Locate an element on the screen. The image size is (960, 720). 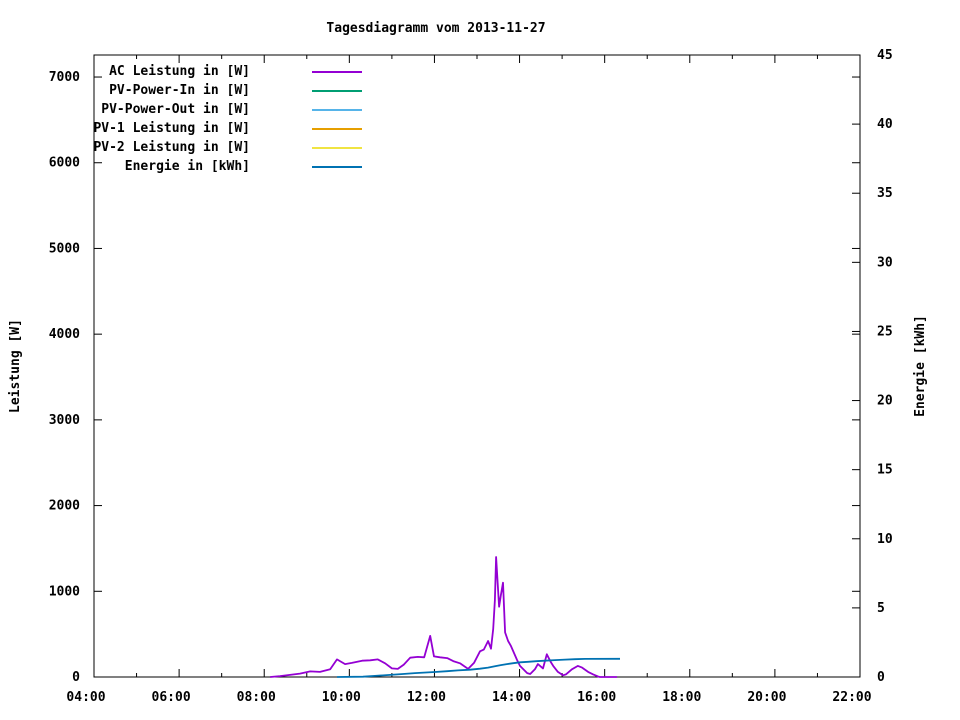
y-right-tick-label: 25 is located at coordinates (885, 331).